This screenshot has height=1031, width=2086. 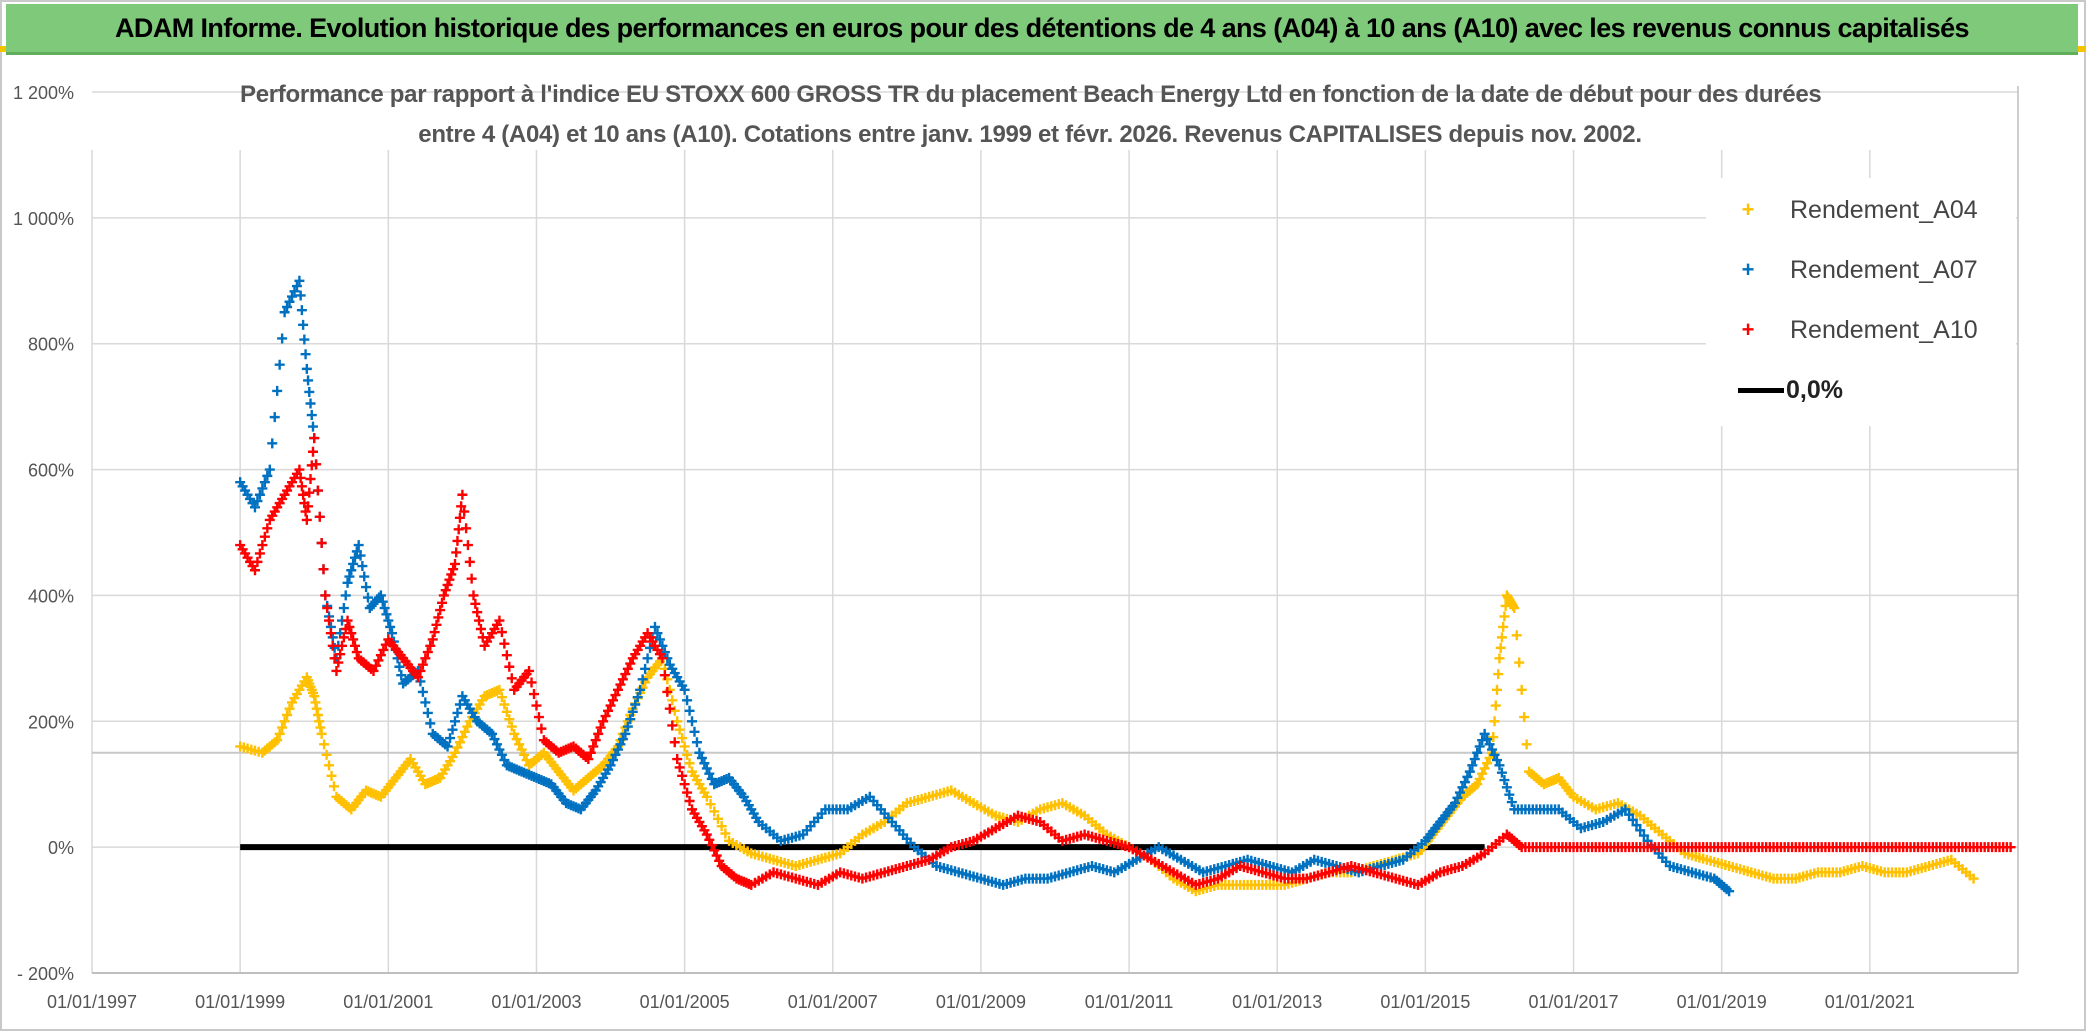 What do you see at coordinates (1884, 329) in the screenshot?
I see `legend-label-a10: Rendement_A10` at bounding box center [1884, 329].